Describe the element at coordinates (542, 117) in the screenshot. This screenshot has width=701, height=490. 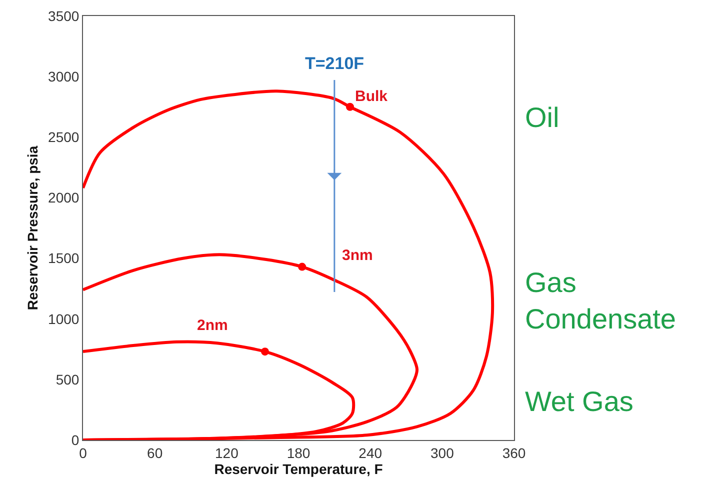
I see `text: Oil` at that location.